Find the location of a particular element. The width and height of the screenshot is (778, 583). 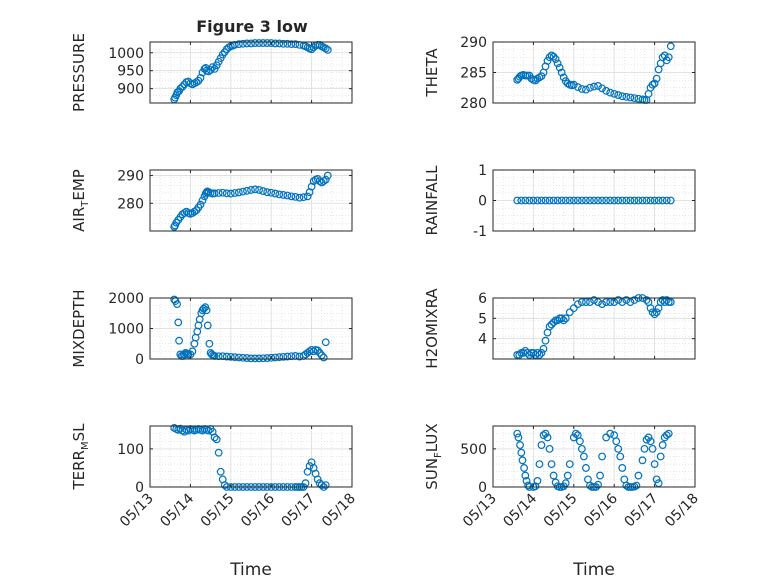

y-tick-label: 285 is located at coordinates (473, 74).